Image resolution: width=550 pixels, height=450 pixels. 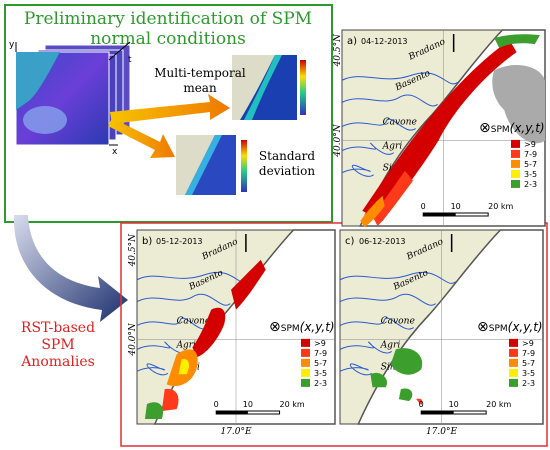 What do you see at coordinates (200, 88) in the screenshot?
I see `mean-label: mean` at bounding box center [200, 88].